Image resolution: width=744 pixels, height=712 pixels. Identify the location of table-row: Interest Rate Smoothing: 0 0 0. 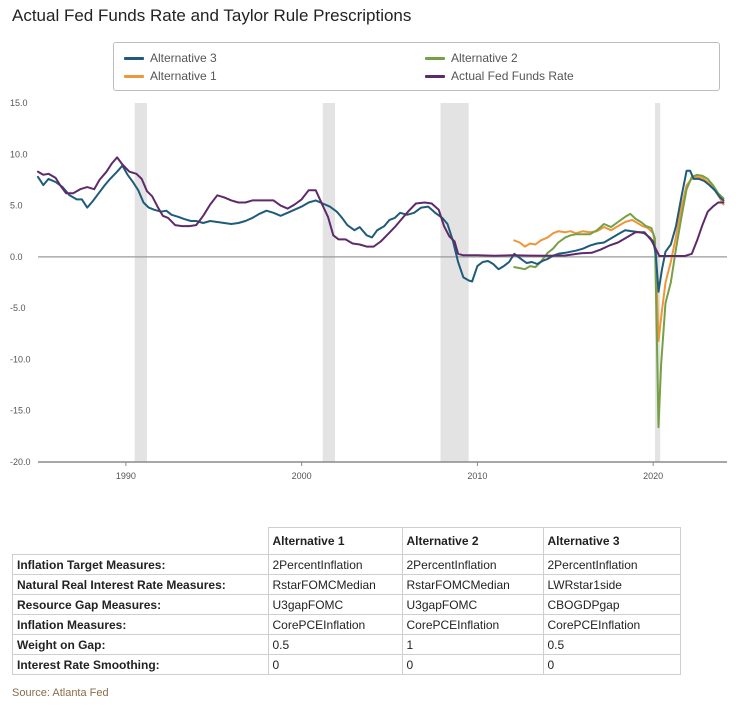
(346, 664).